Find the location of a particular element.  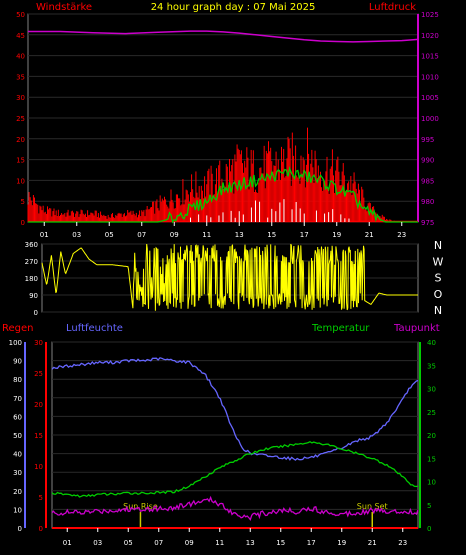

x-tick-label-bottom: 05 is located at coordinates (128, 543).